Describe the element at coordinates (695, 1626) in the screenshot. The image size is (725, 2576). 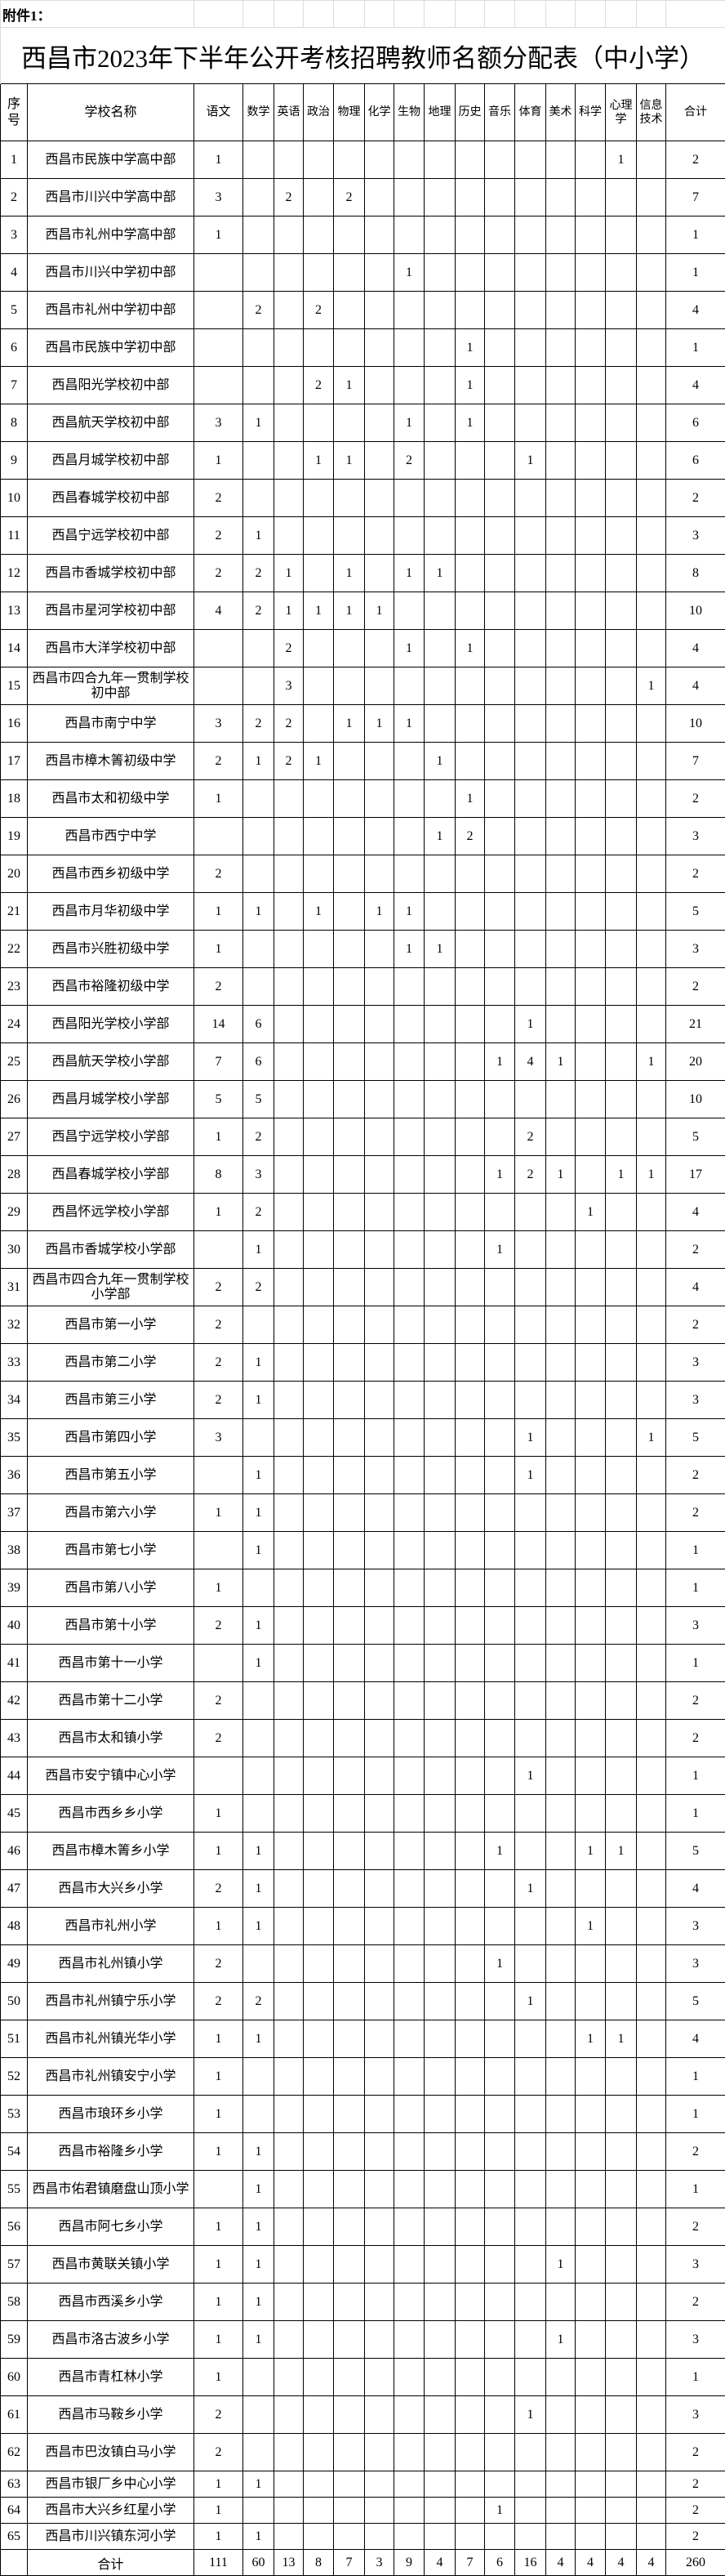
I see `row-total: 3` at that location.